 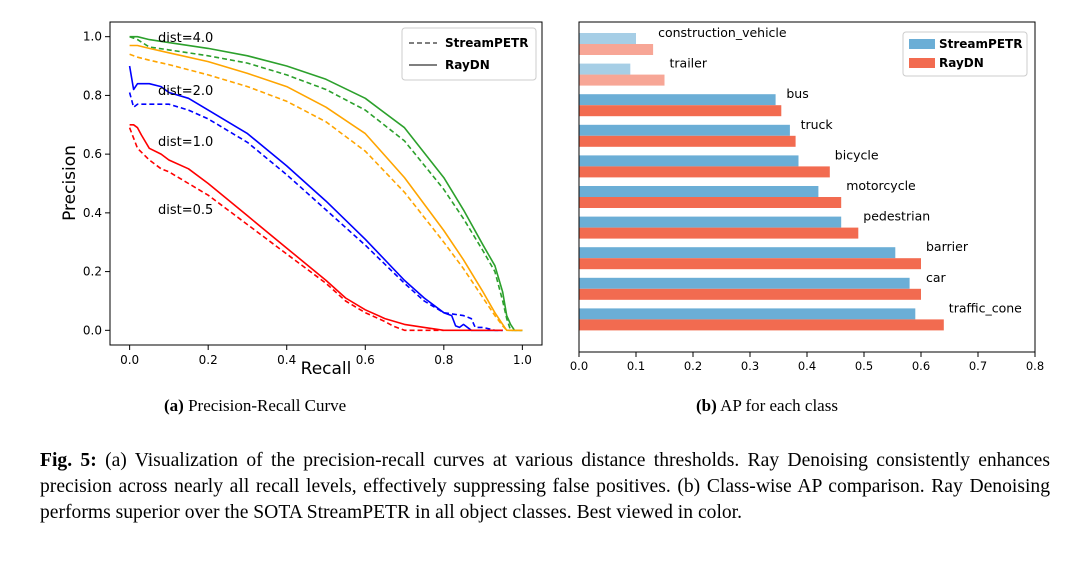 What do you see at coordinates (687, 141) in the screenshot?
I see `ap-bar-raydn-truck` at bounding box center [687, 141].